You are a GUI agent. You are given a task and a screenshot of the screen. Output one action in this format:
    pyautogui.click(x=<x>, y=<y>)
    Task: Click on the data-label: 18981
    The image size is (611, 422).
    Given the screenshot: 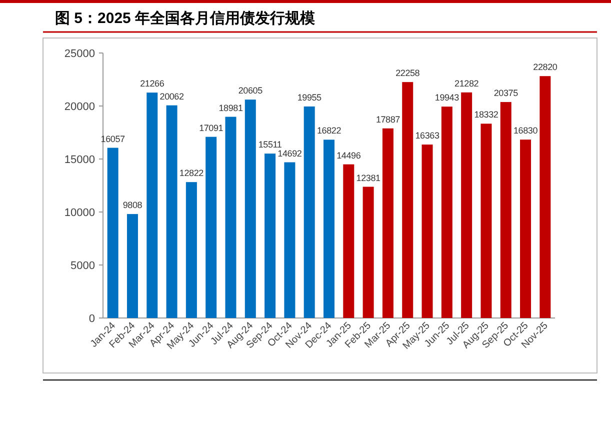 What is the action you would take?
    pyautogui.click(x=230, y=107)
    